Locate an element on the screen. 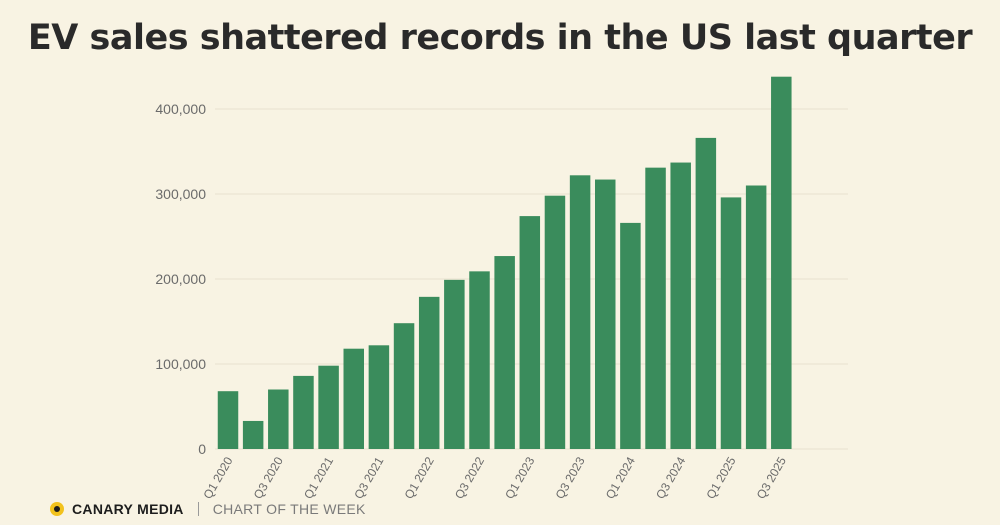 Image resolution: width=1000 pixels, height=525 pixels. x-tick-label: Q3 2020 is located at coordinates (268, 477).